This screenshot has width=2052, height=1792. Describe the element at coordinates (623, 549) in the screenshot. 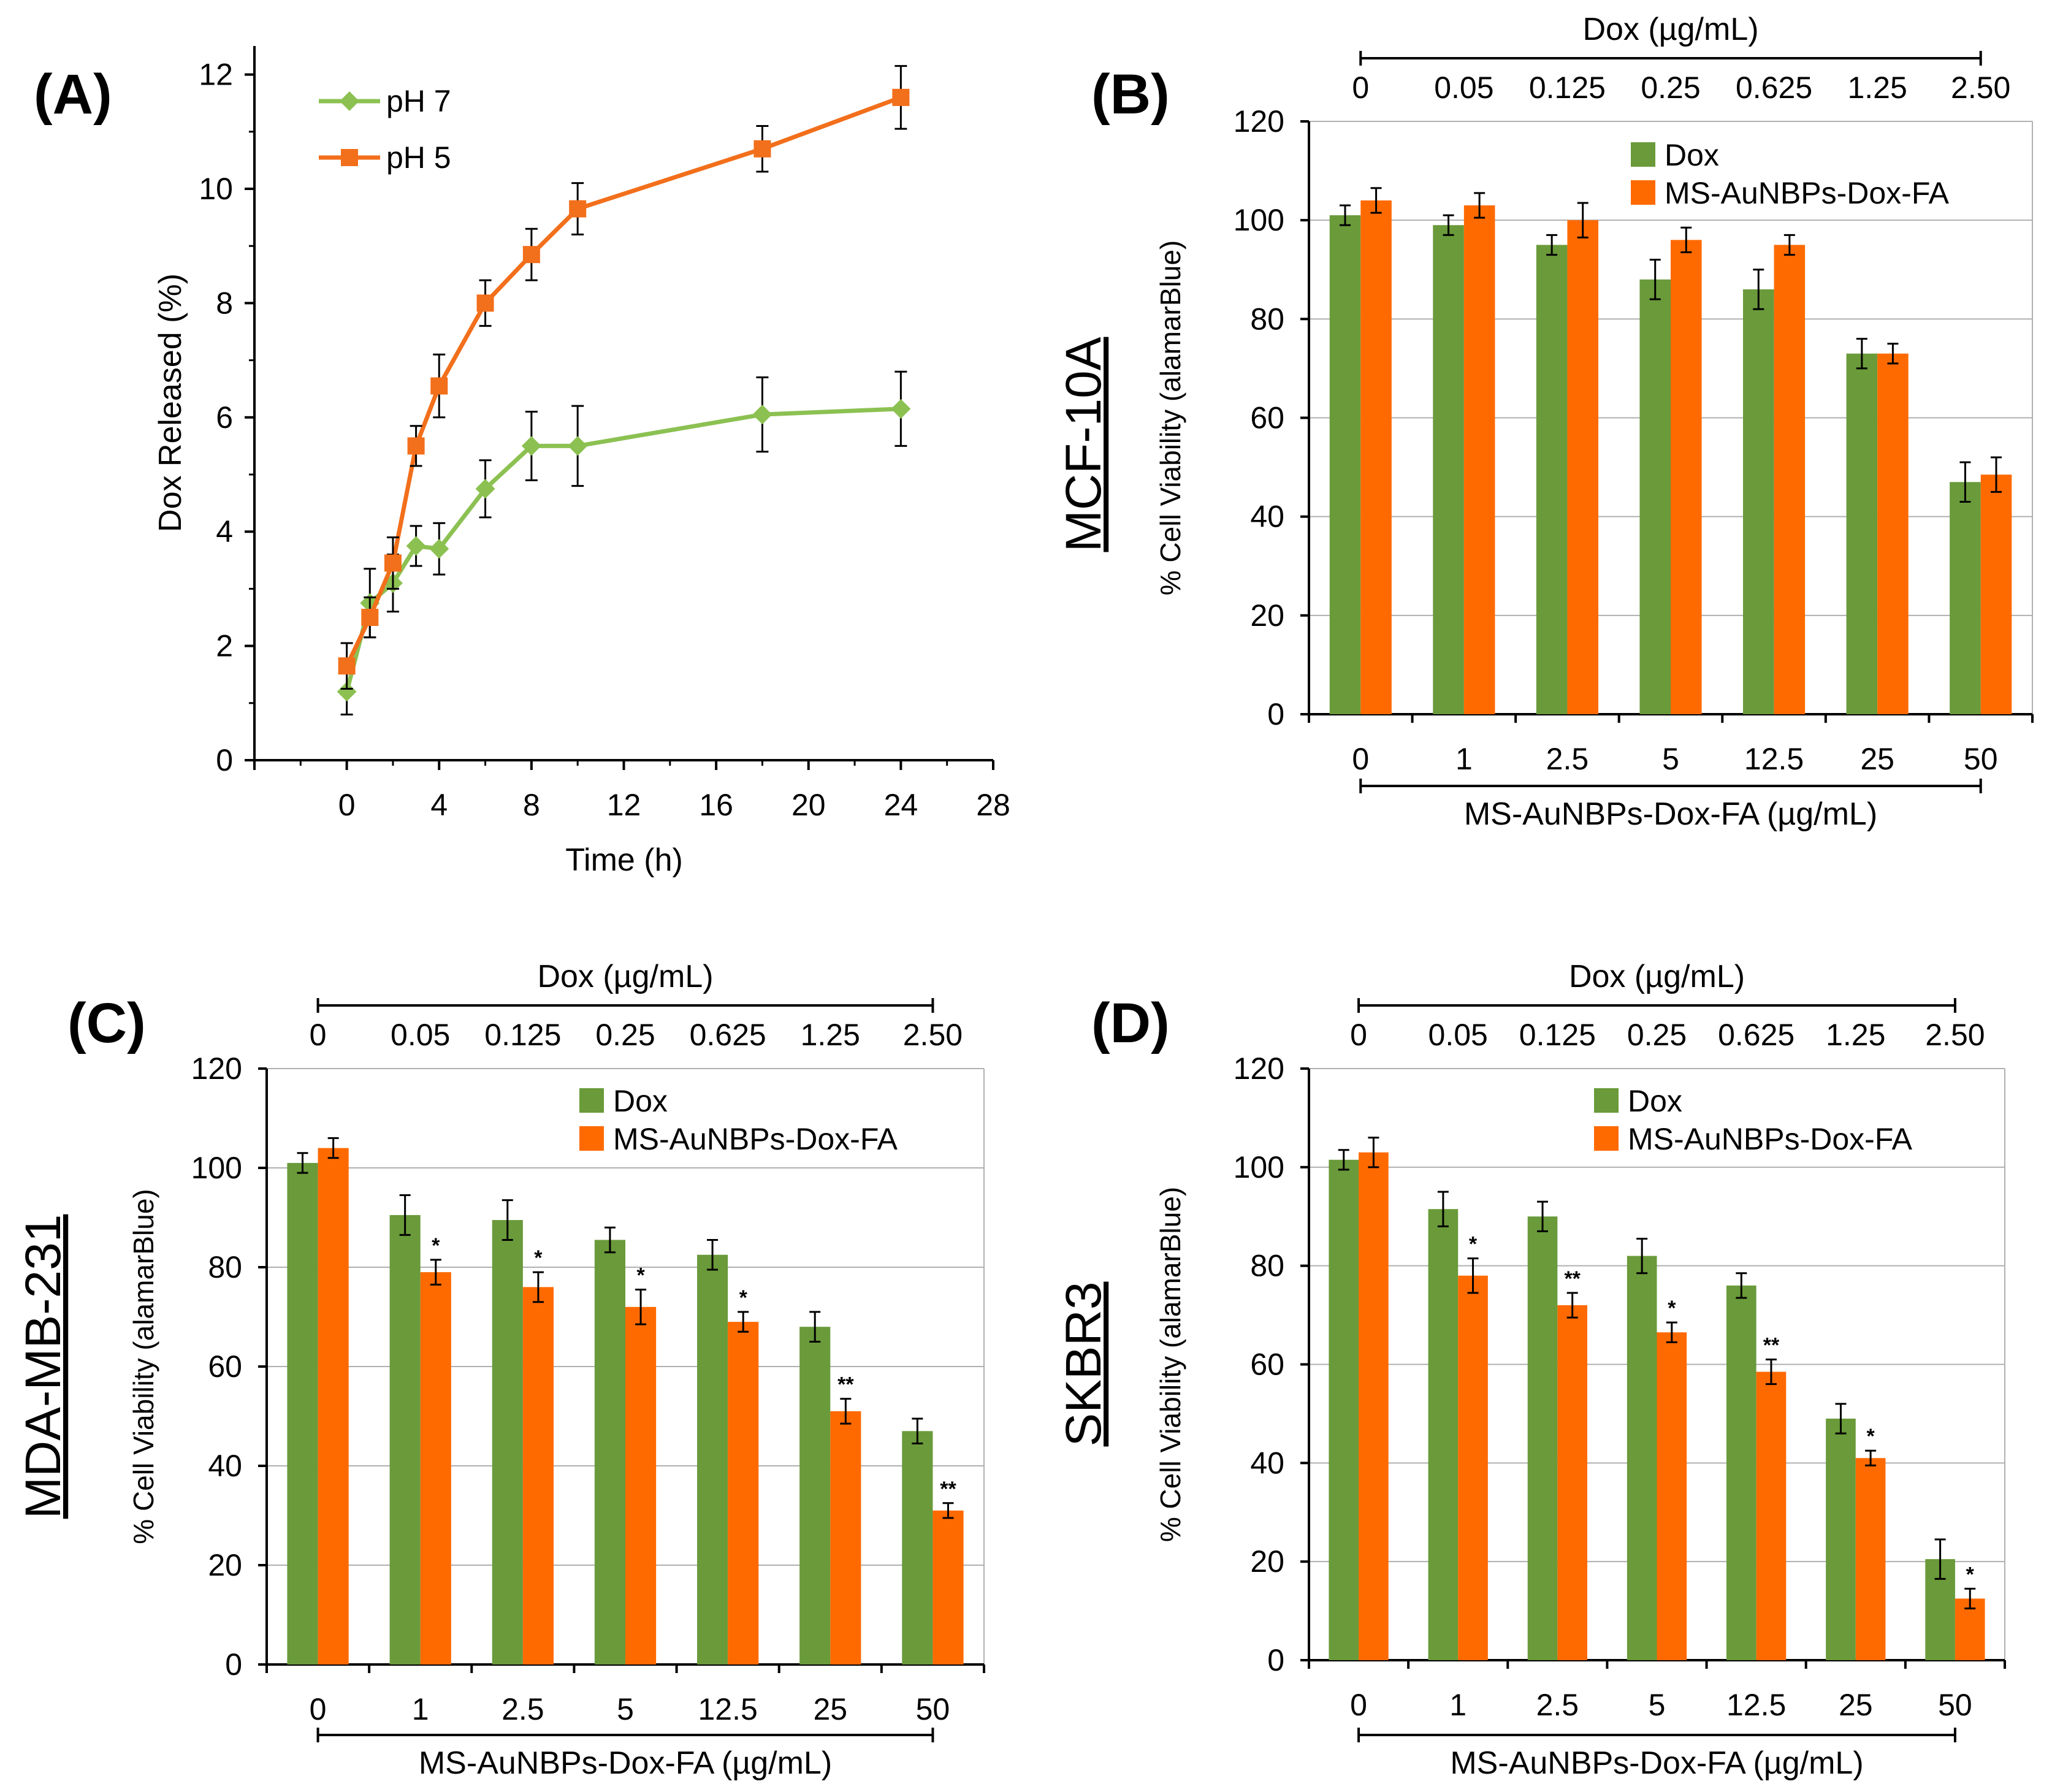

I see `panel-a-line-ph7` at that location.